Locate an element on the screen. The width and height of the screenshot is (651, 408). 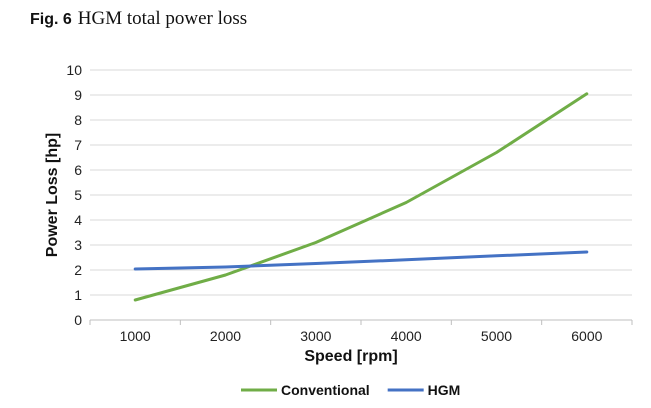
y-tick-label: 2 is located at coordinates (78, 270).